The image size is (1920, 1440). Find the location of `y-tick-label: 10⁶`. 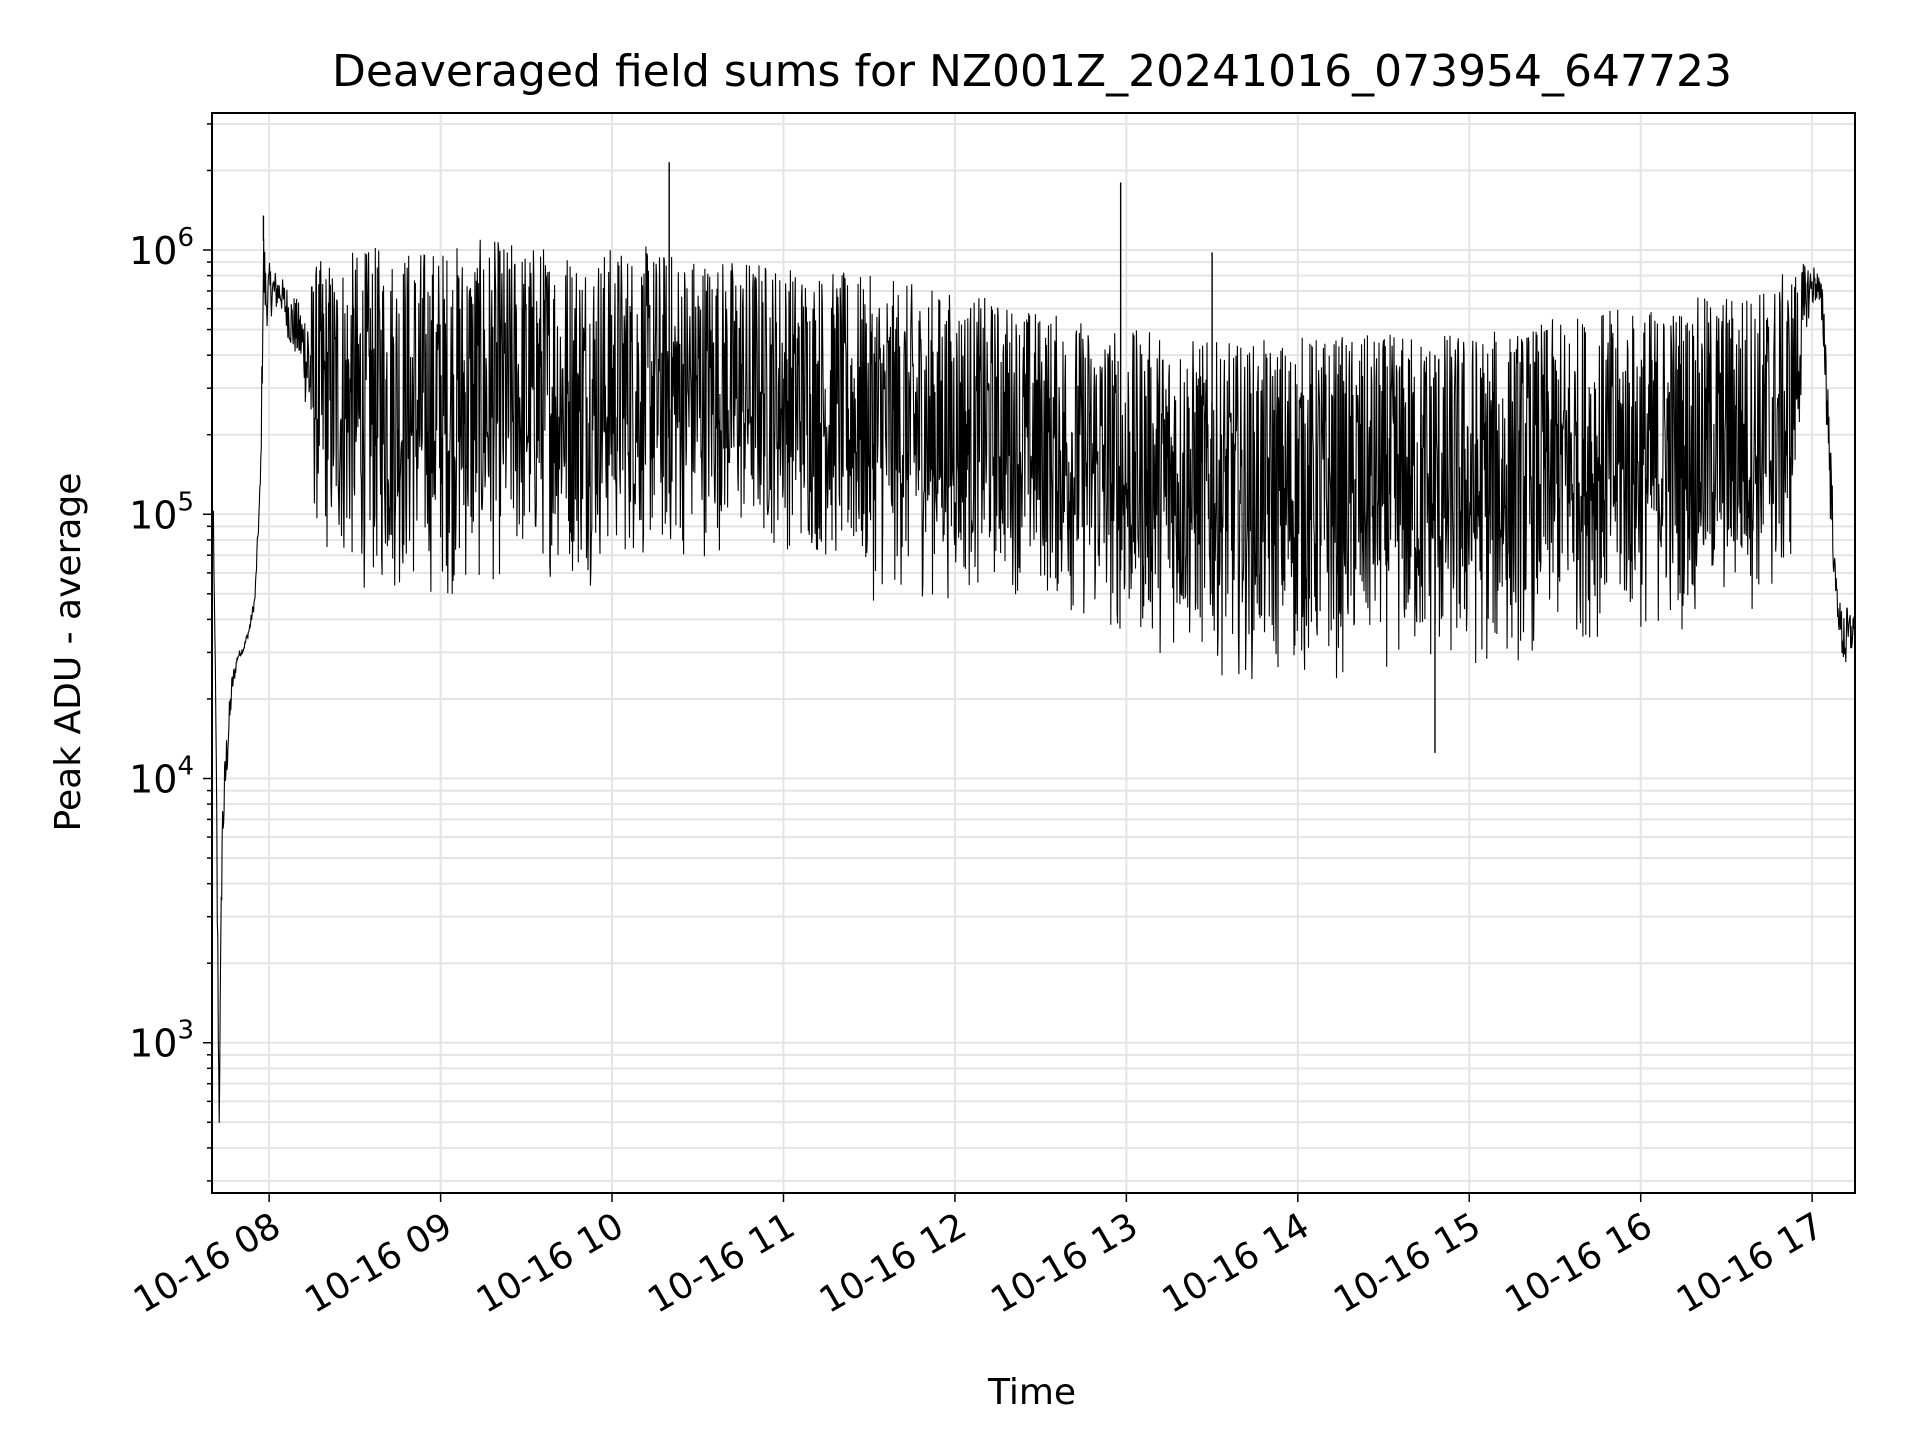

y-tick-label: 10⁶ is located at coordinates (161, 248).